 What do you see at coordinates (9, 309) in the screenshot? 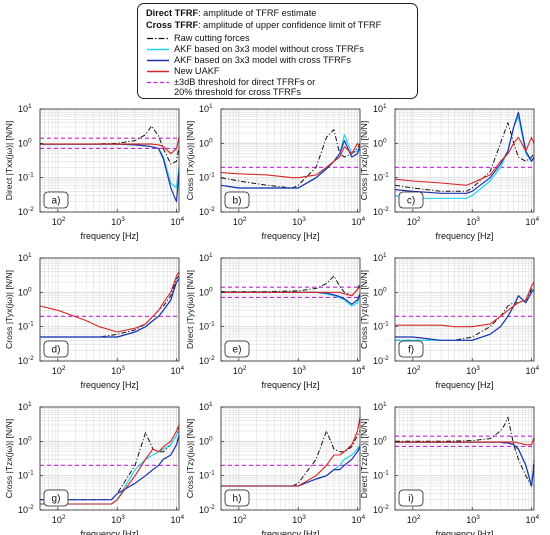
I see `y-axis-label: Cross |Tyx(jω)| [N/N]` at bounding box center [9, 309].